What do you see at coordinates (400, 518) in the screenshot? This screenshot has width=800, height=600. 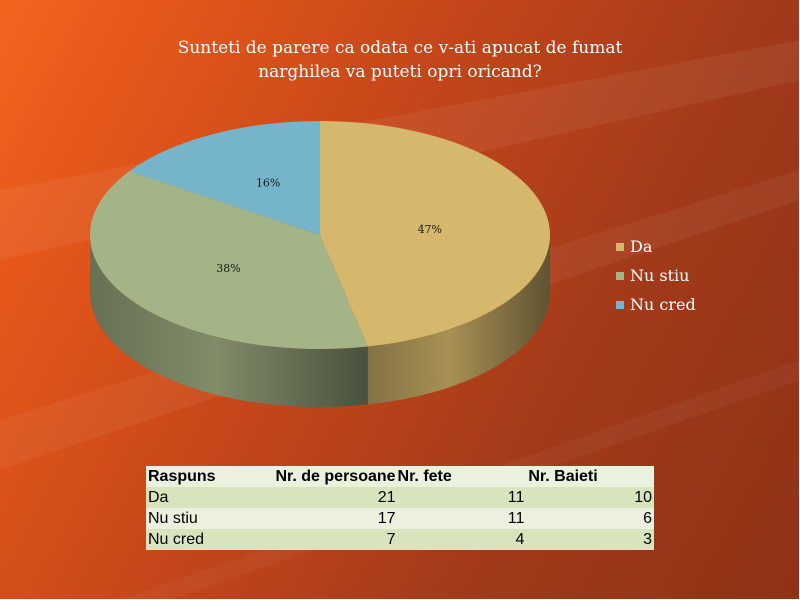 I see `table-row: Nu stiu 17 11 6` at bounding box center [400, 518].